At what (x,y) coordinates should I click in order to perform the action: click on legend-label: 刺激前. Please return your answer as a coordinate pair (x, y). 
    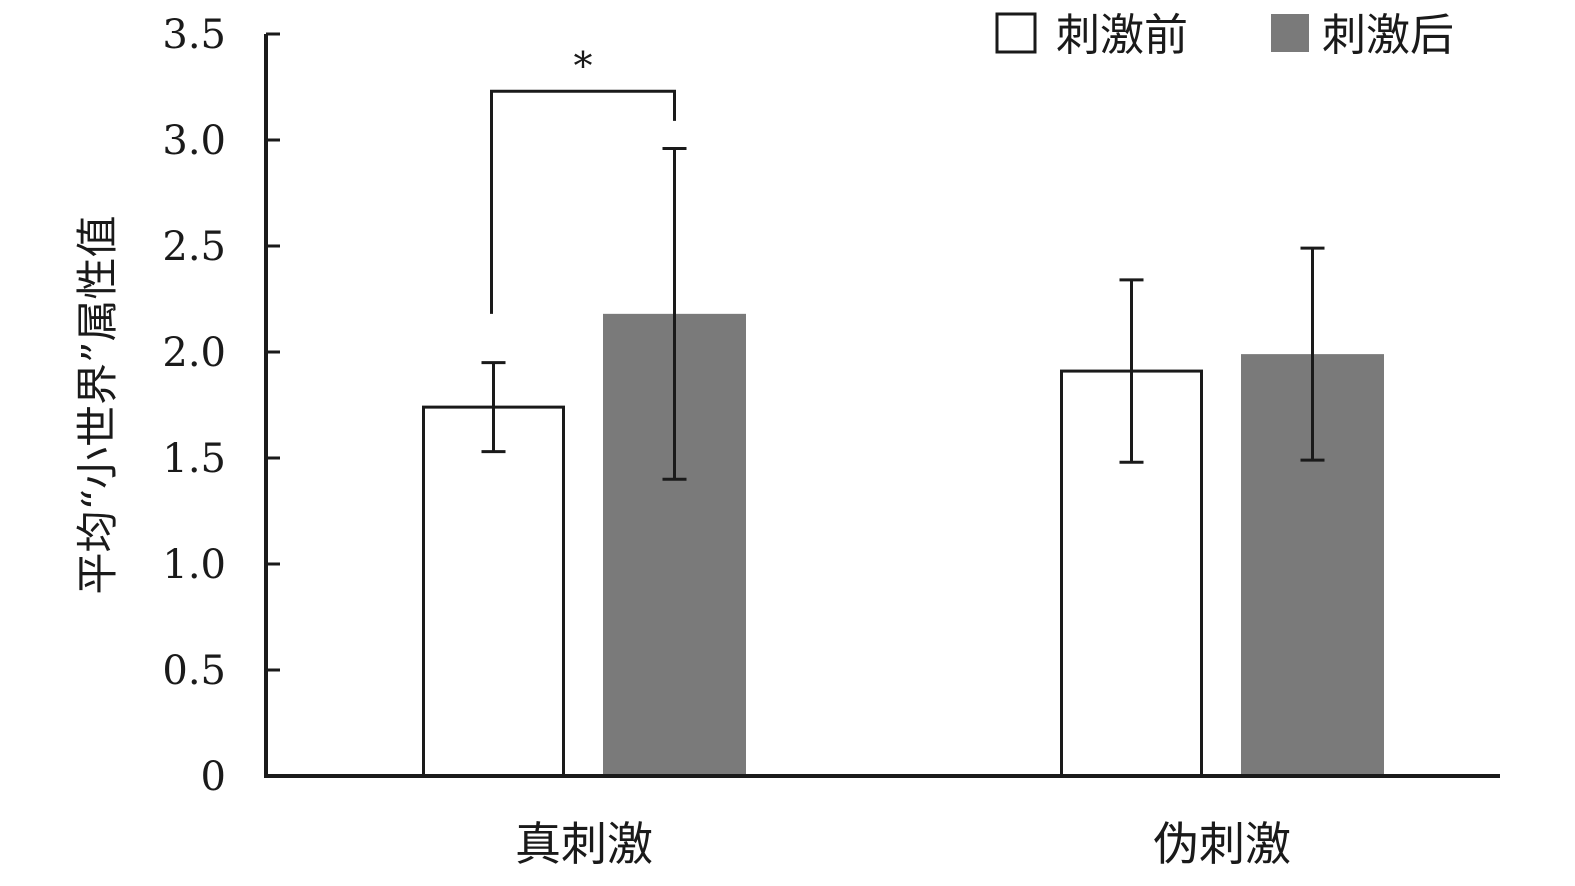
    Looking at the image, I should click on (1122, 35).